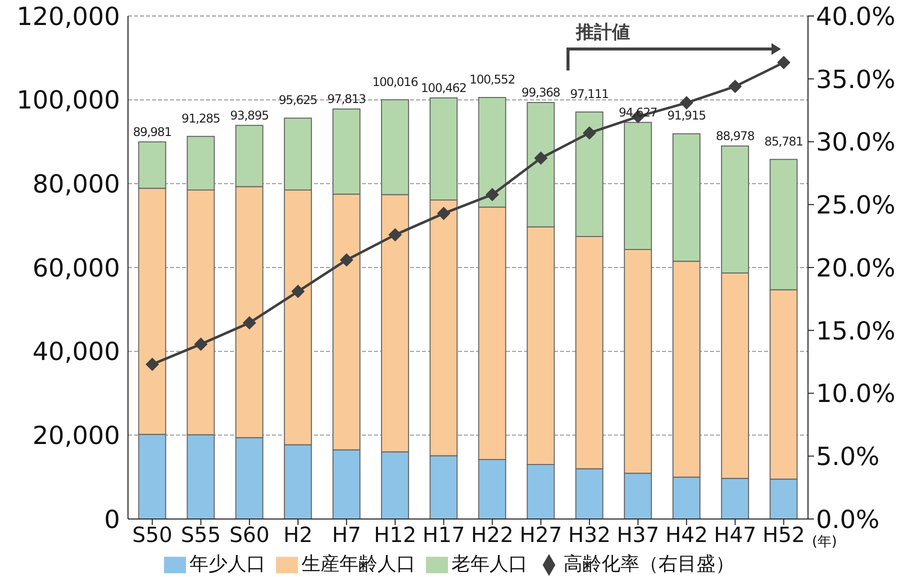 This screenshot has height=577, width=908. I want to click on y2-tick-label: 10.0%, so click(856, 393).